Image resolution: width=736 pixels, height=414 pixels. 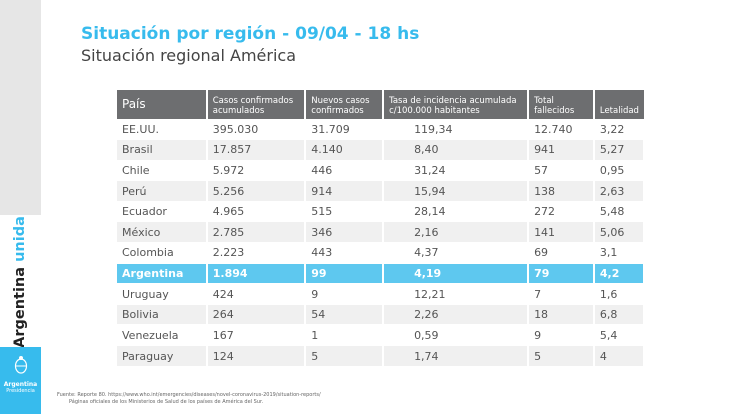 I want to click on cell-pais: Uruguay, so click(x=162, y=294).